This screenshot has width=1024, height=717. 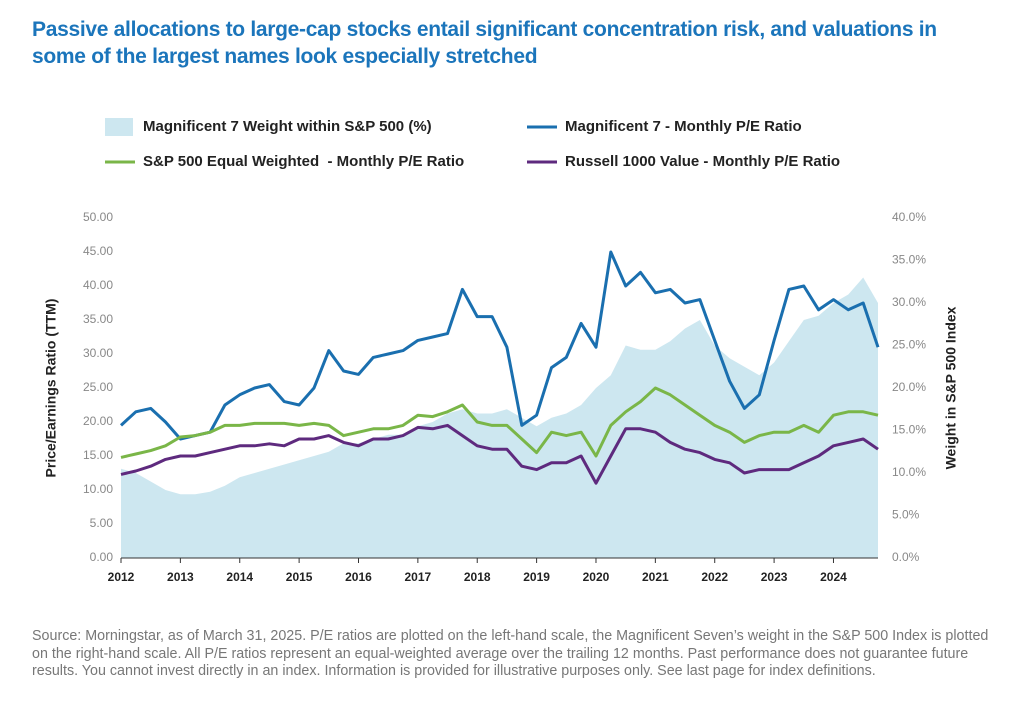 What do you see at coordinates (951, 387) in the screenshot?
I see `y2-axis-label: Weight in S&P 500 Index` at bounding box center [951, 387].